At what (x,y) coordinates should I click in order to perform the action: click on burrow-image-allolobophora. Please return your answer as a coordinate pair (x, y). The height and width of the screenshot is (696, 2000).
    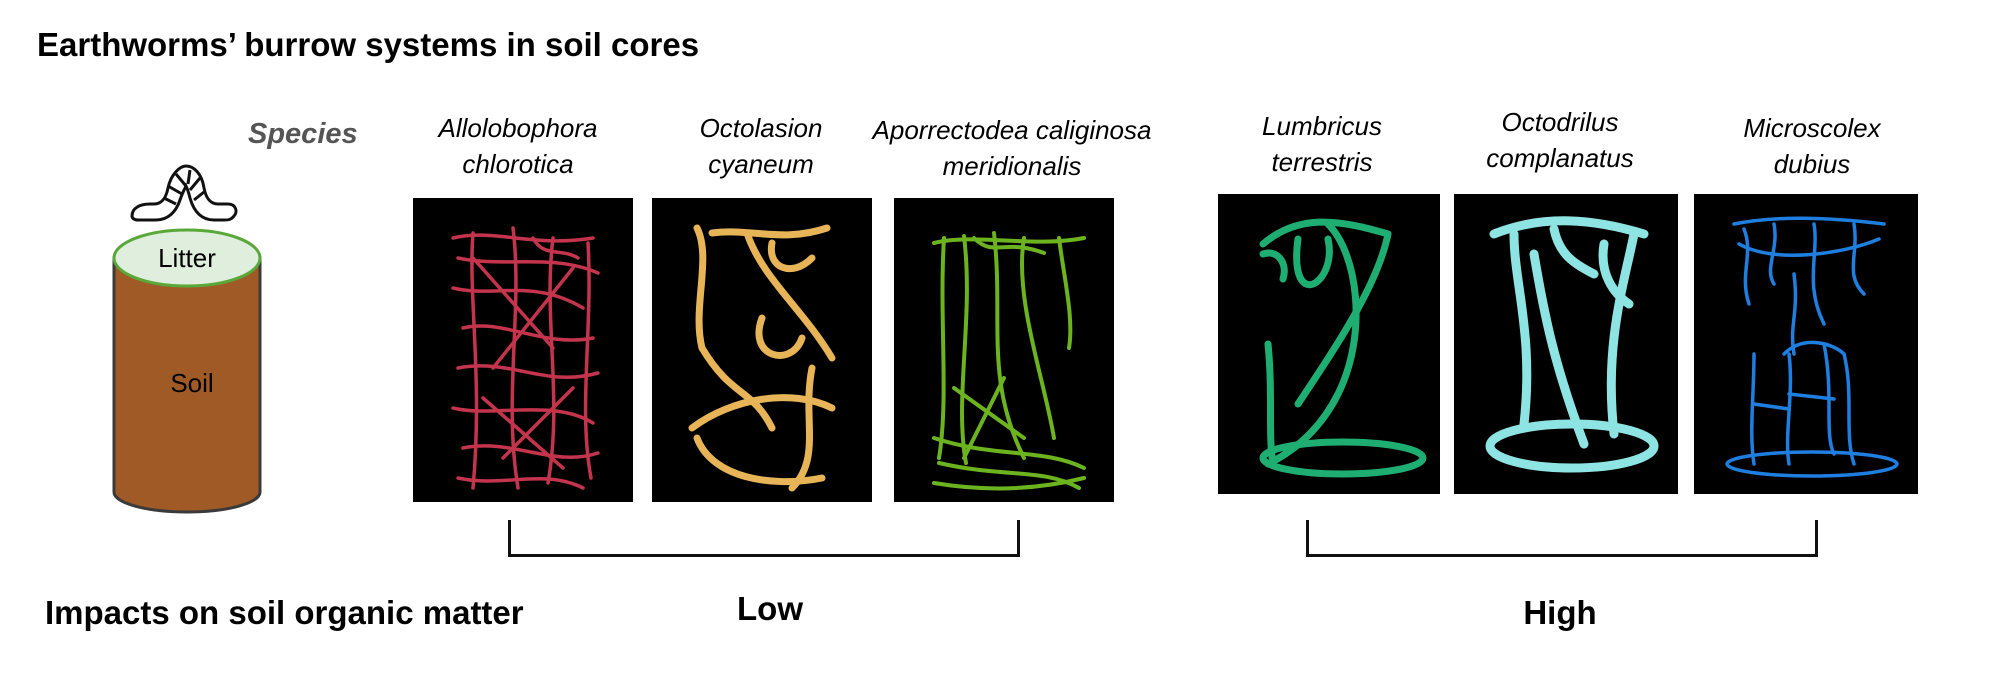
    Looking at the image, I should click on (523, 350).